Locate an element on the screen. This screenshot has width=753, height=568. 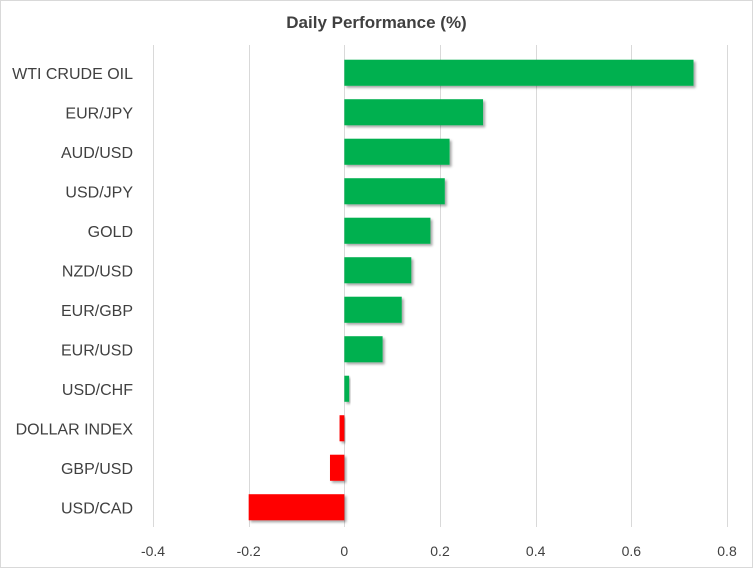
x-tick-label: 0.2 is located at coordinates (440, 551).